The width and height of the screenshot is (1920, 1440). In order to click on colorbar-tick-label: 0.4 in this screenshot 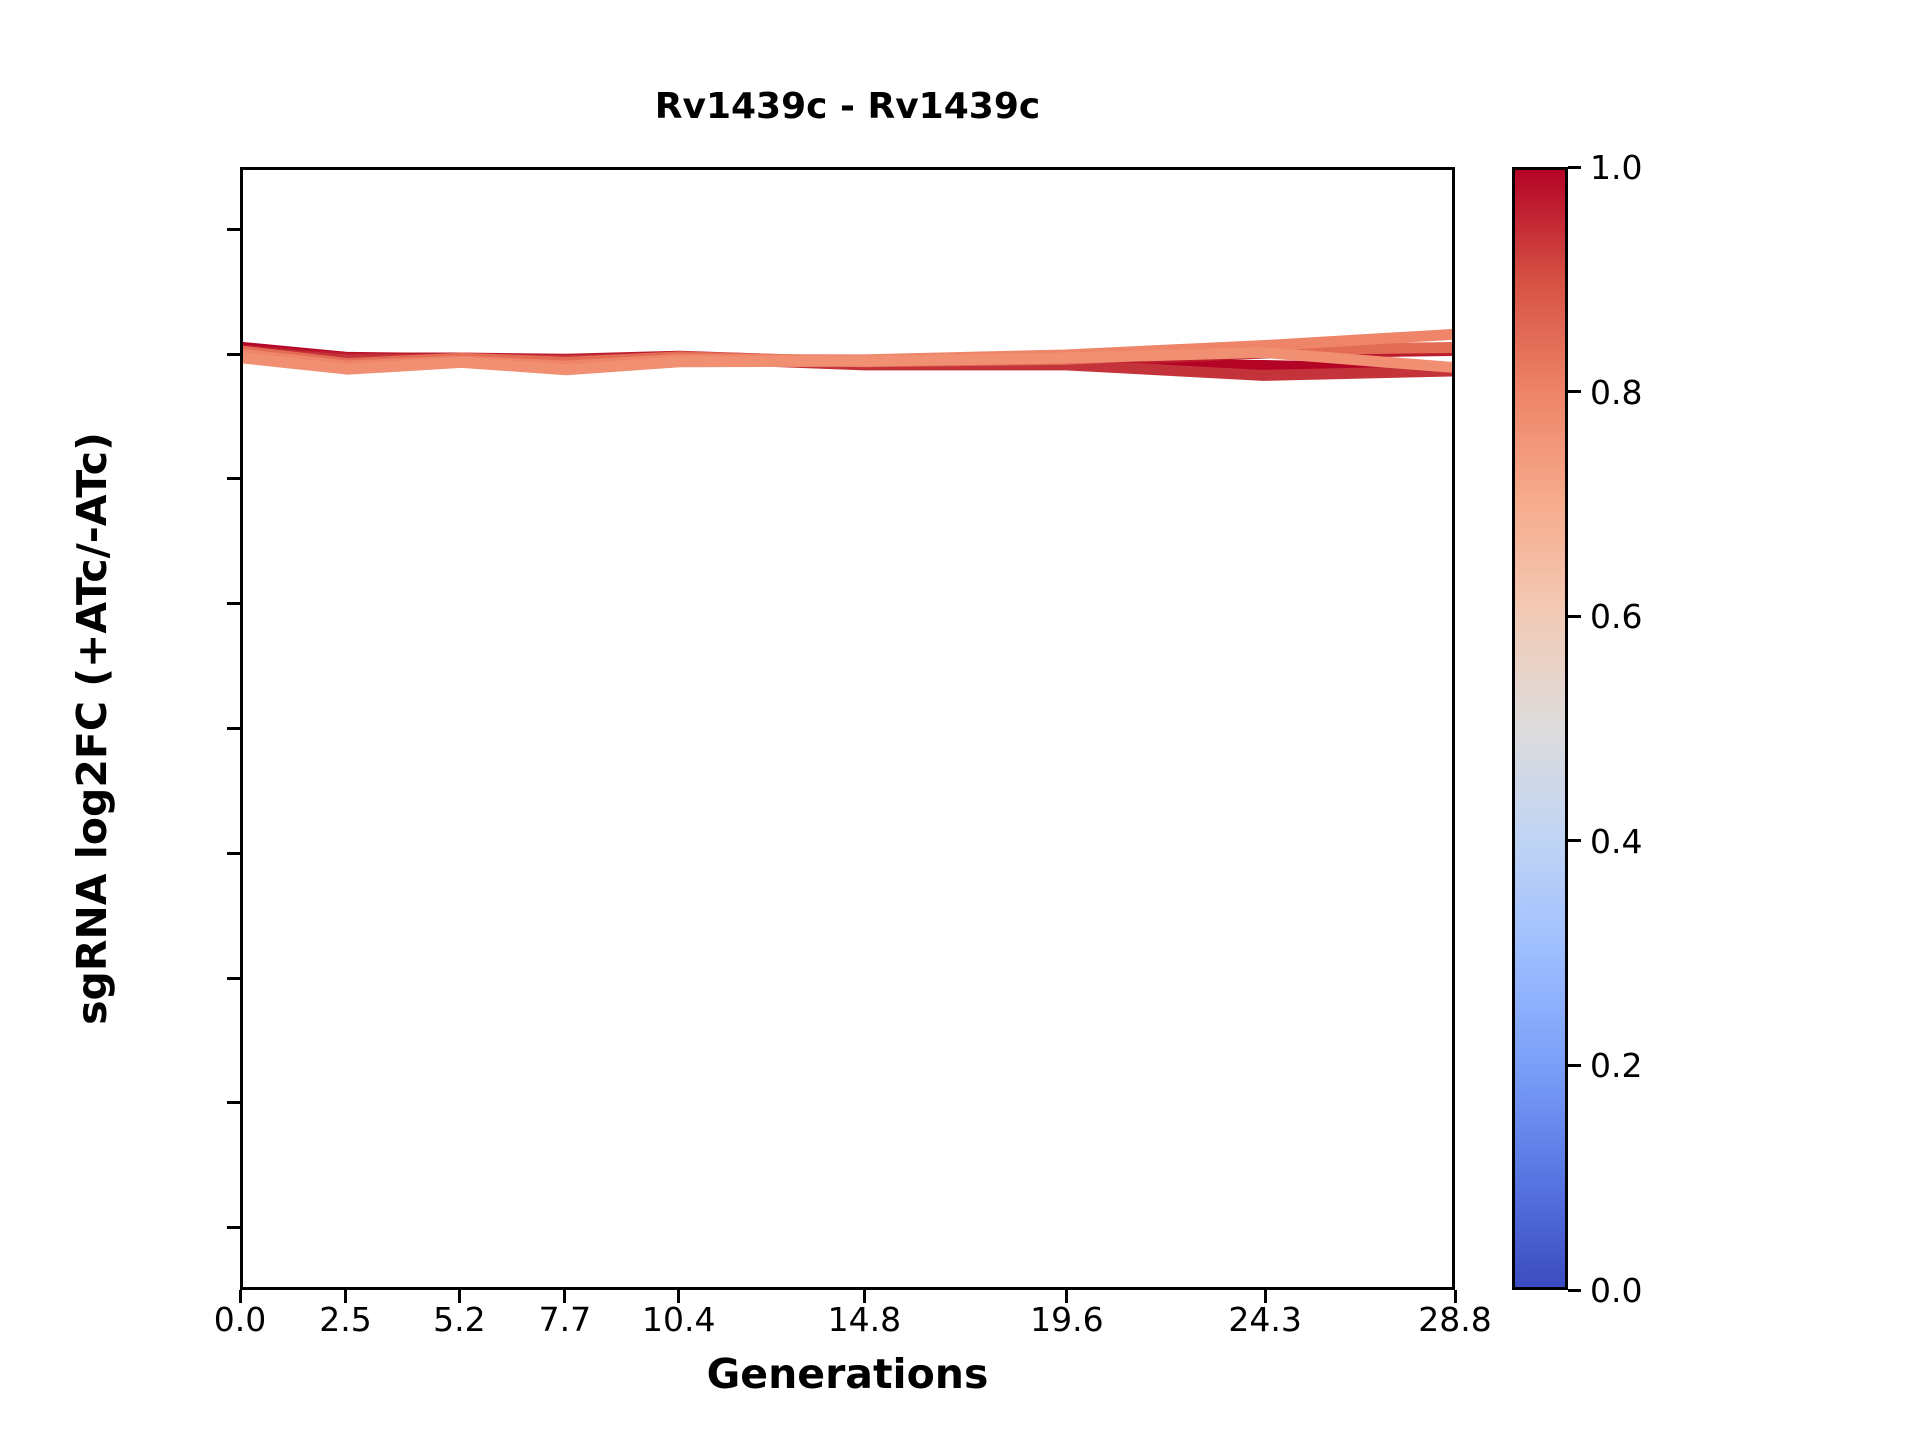, I will do `click(1616, 841)`.